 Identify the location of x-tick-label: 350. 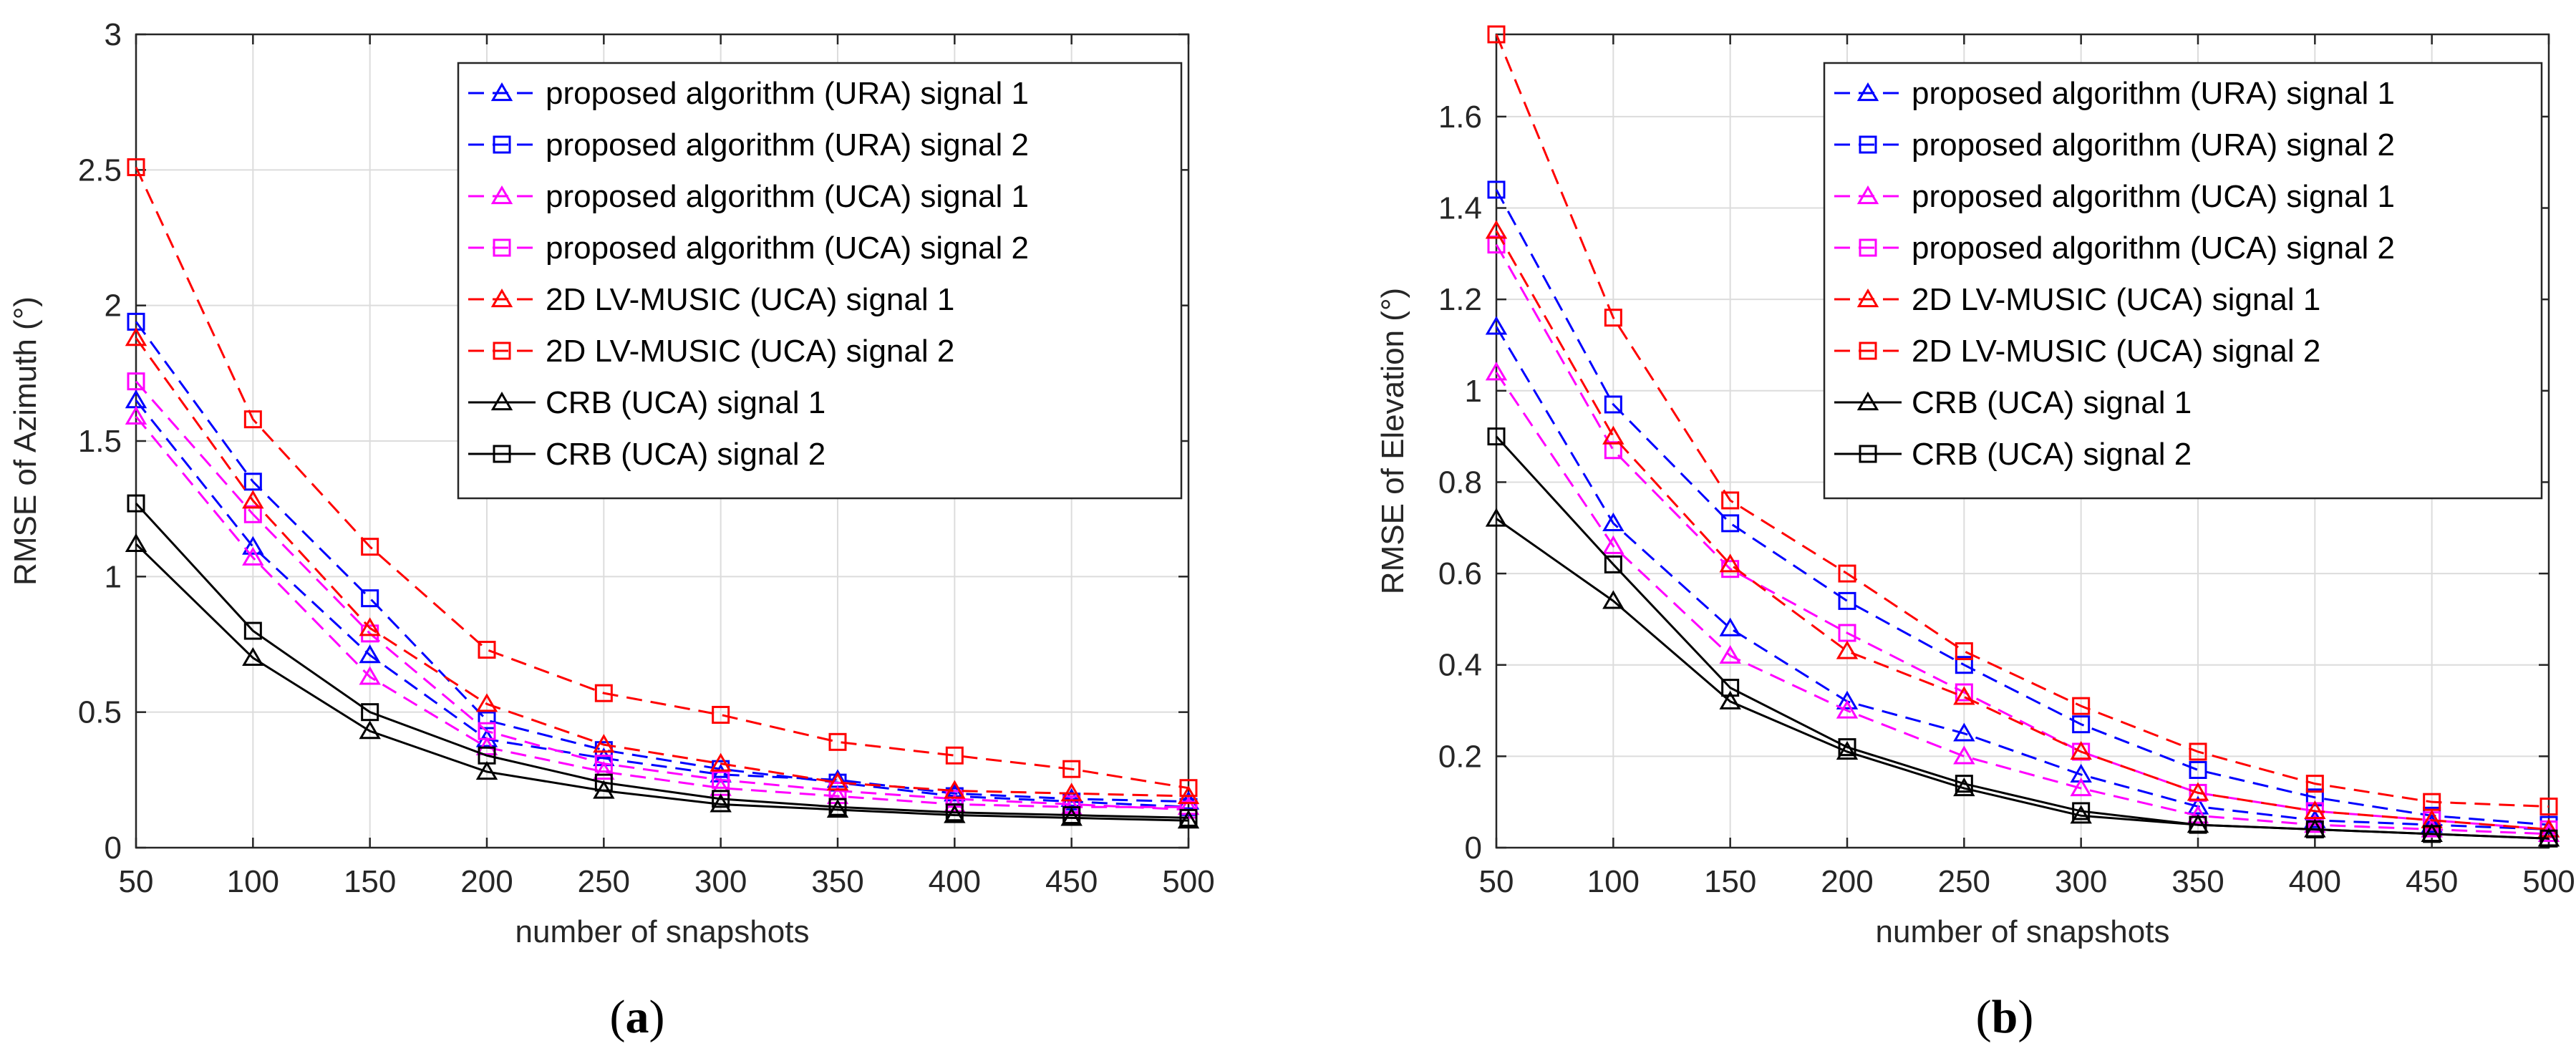
(2197, 881).